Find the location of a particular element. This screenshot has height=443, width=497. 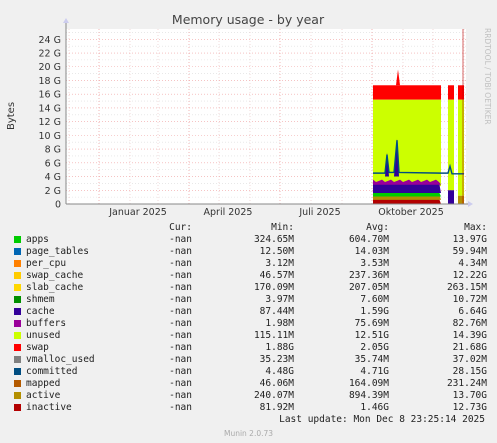

legend-row-active: active -nan 240.07M 894.39M 13.70G is located at coordinates (248, 396).